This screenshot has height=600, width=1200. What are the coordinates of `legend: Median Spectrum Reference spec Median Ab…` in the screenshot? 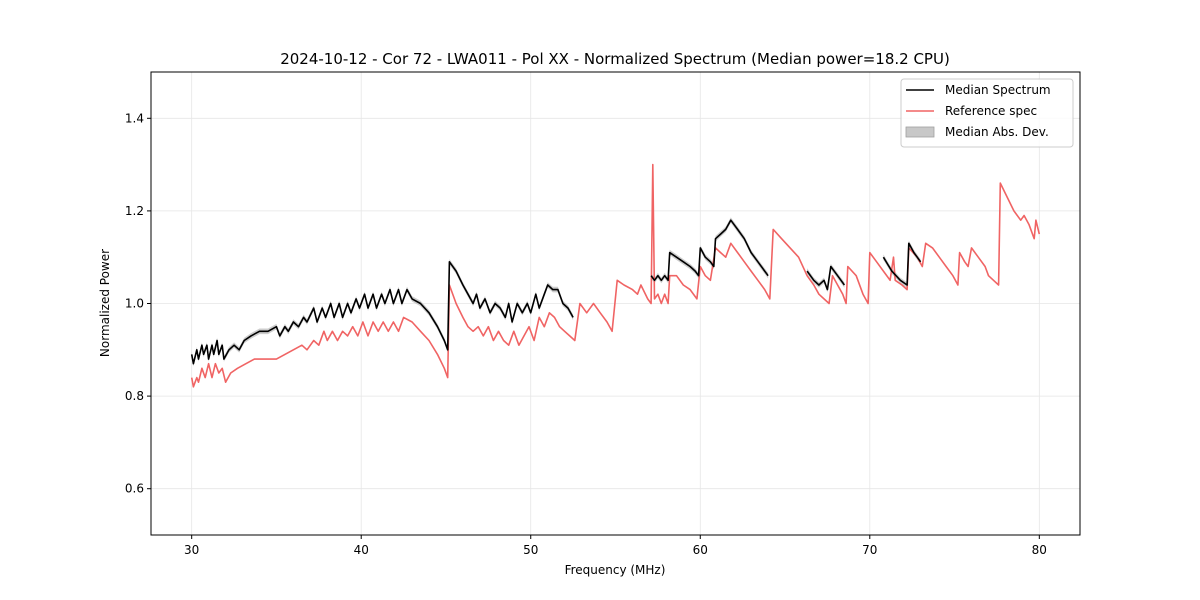 It's located at (987, 113).